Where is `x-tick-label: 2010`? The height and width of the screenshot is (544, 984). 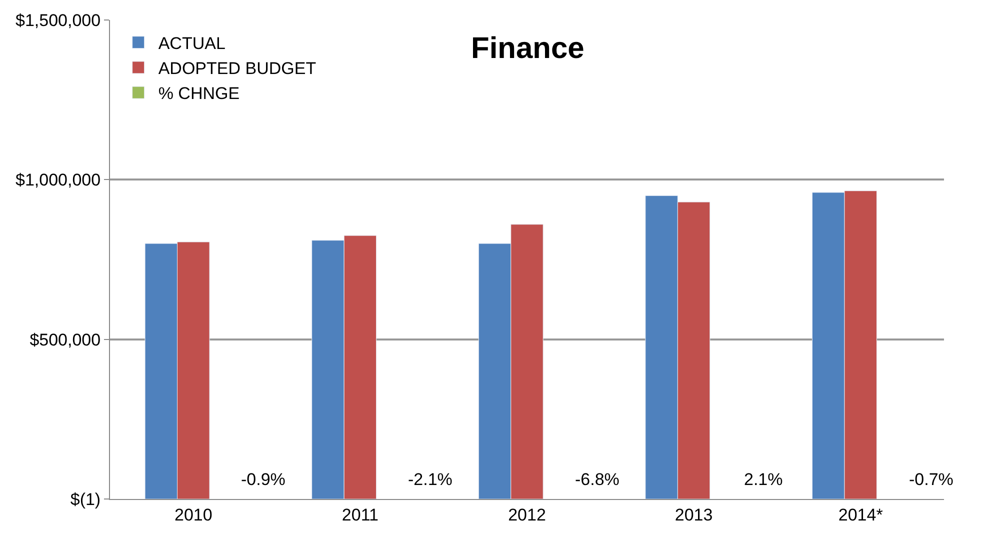 x-tick-label: 2010 is located at coordinates (193, 514).